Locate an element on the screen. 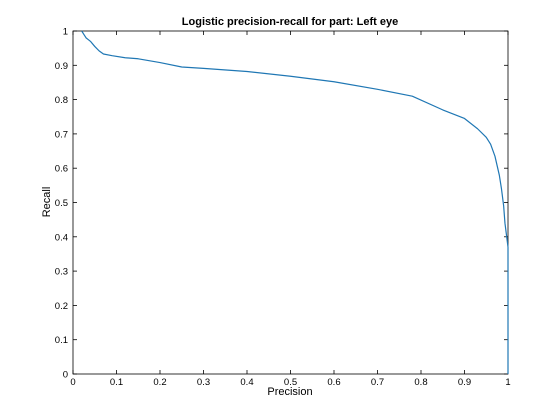 The height and width of the screenshot is (420, 560). x-tick-label: 1 is located at coordinates (507, 382).